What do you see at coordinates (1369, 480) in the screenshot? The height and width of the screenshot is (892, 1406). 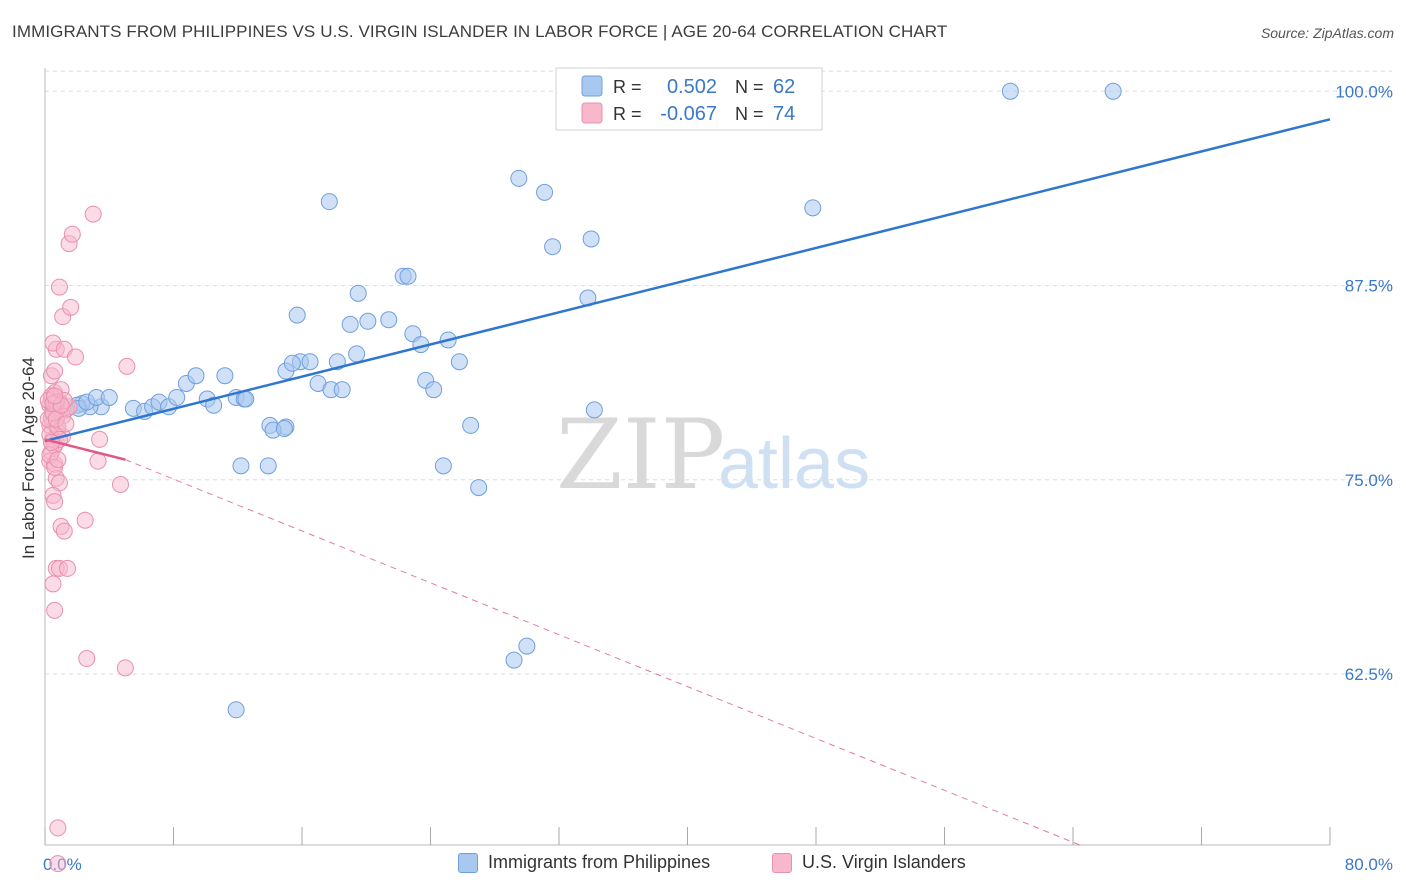 I see `y-tick-label: 75.0%` at bounding box center [1369, 480].